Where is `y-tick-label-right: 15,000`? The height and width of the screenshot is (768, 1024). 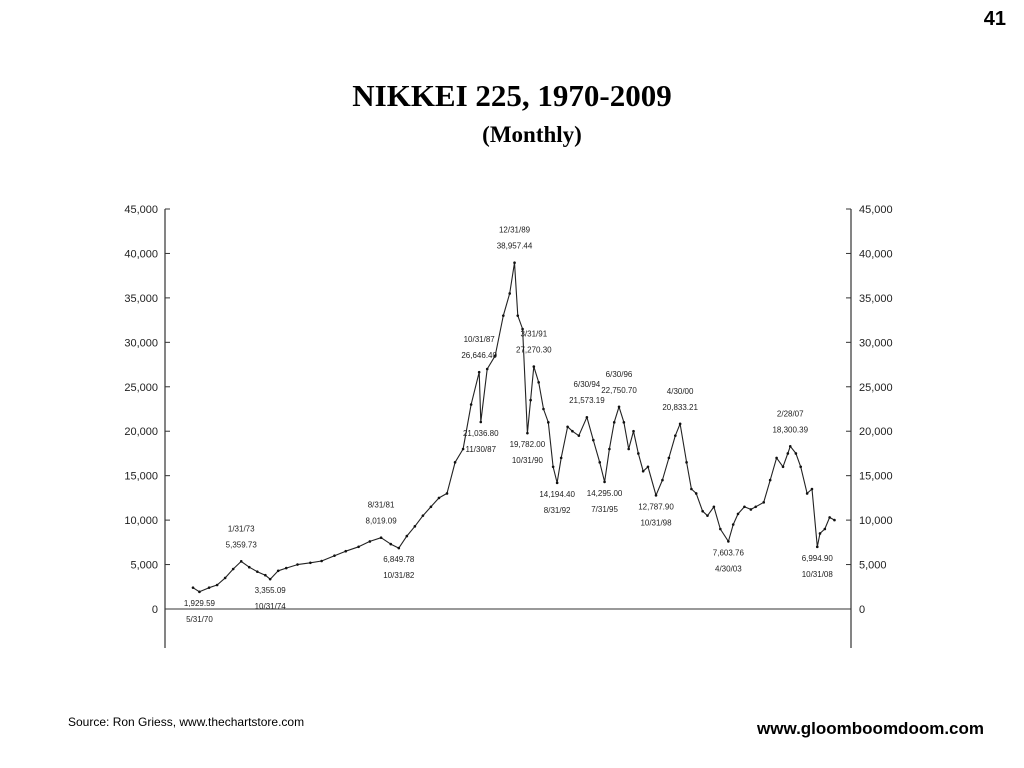
y-tick-label-right: 15,000 is located at coordinates (876, 477).